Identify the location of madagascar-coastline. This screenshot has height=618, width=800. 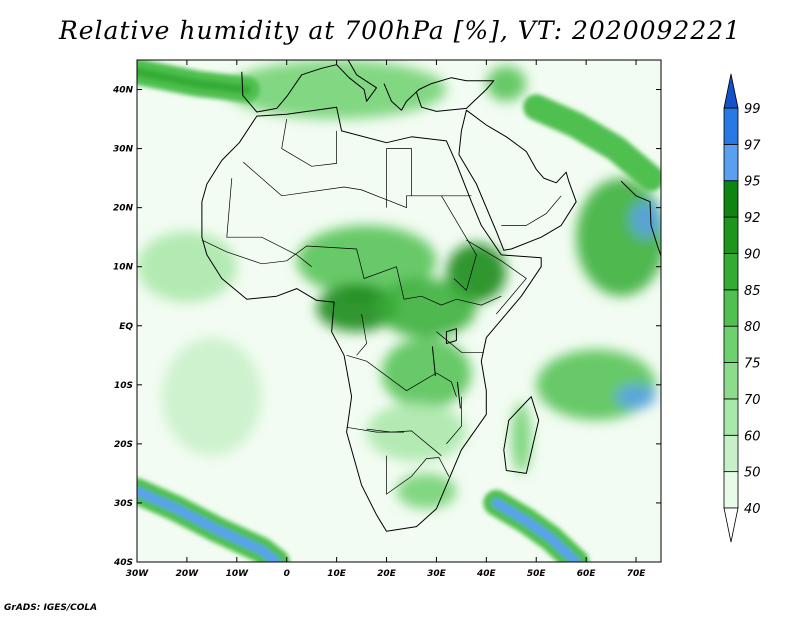
(521, 435).